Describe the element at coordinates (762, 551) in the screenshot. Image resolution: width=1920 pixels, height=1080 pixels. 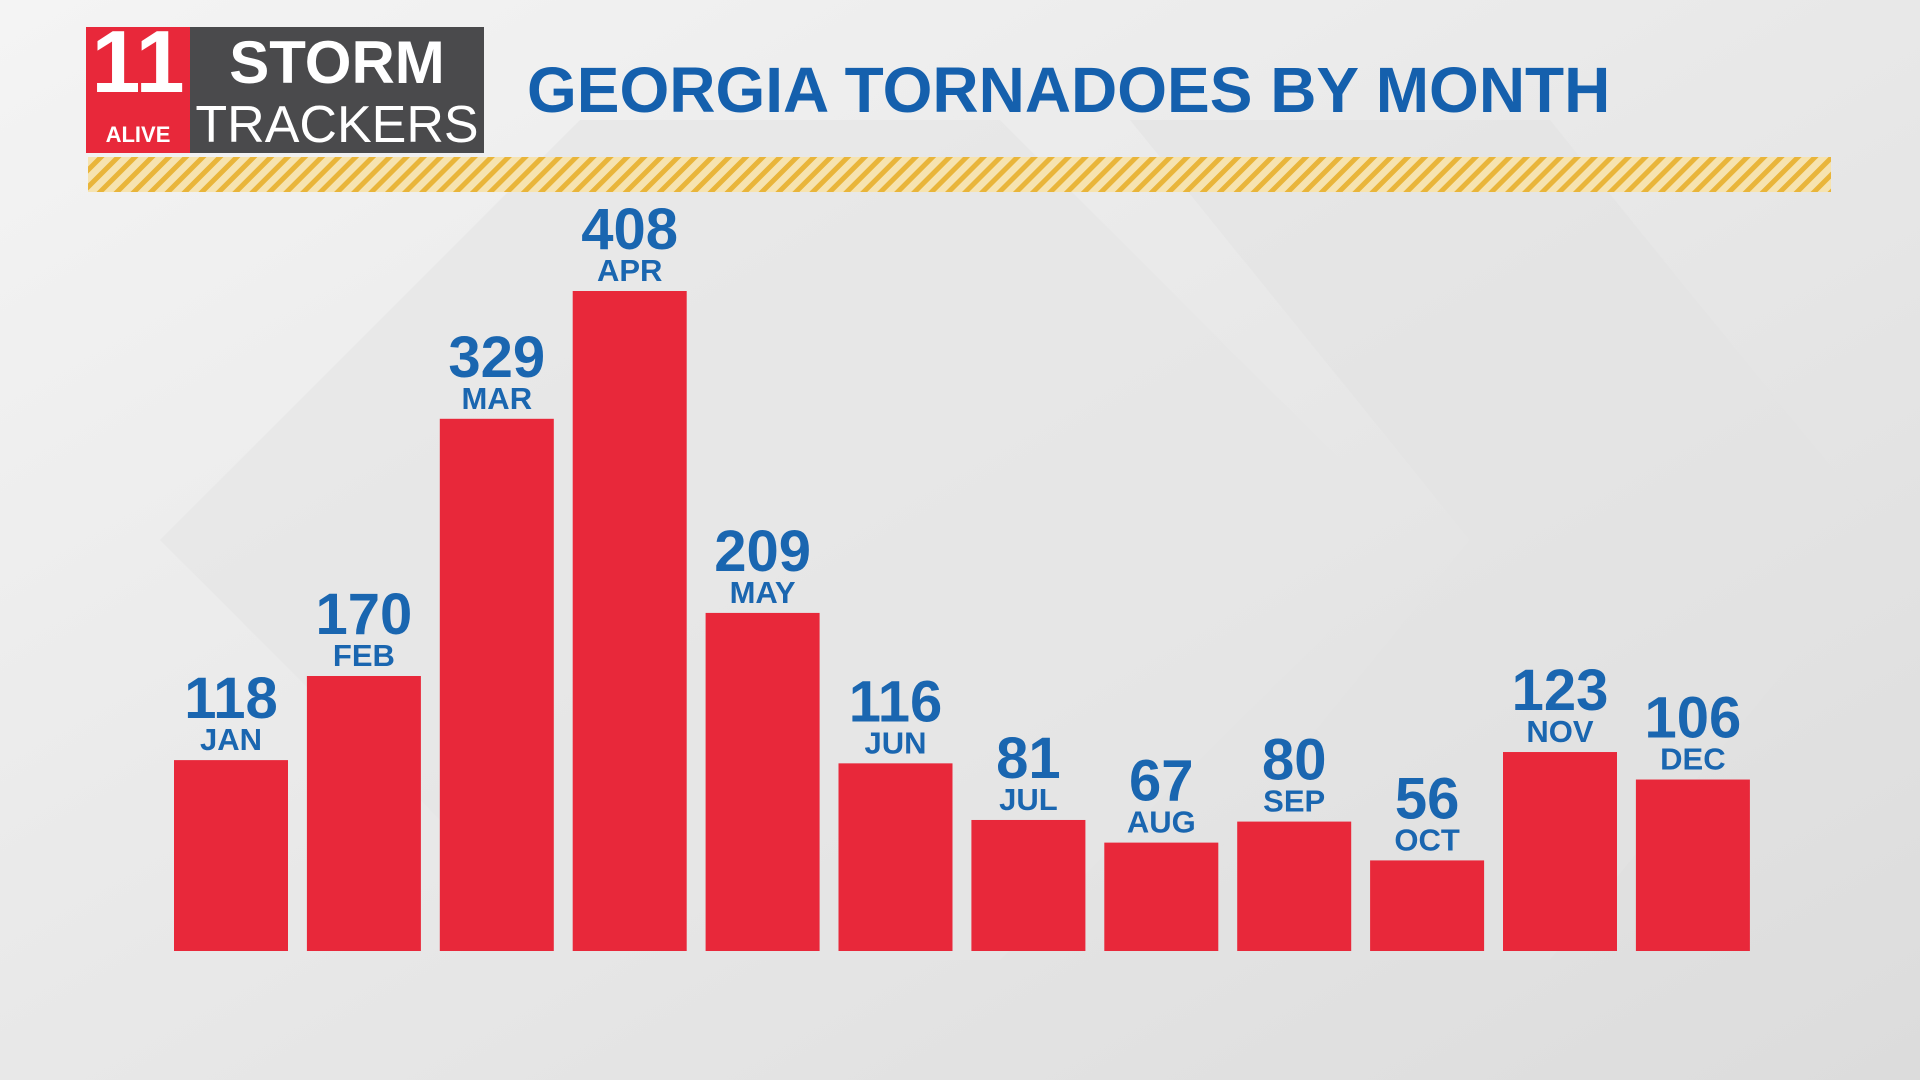
I see `value-label: 209` at that location.